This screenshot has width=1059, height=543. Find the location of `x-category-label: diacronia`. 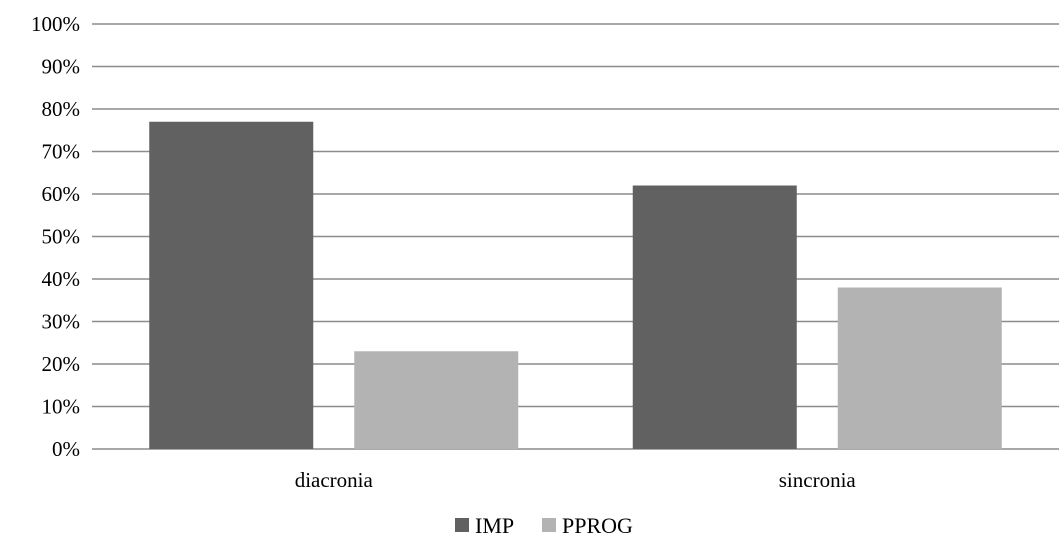

x-category-label: diacronia is located at coordinates (334, 480).